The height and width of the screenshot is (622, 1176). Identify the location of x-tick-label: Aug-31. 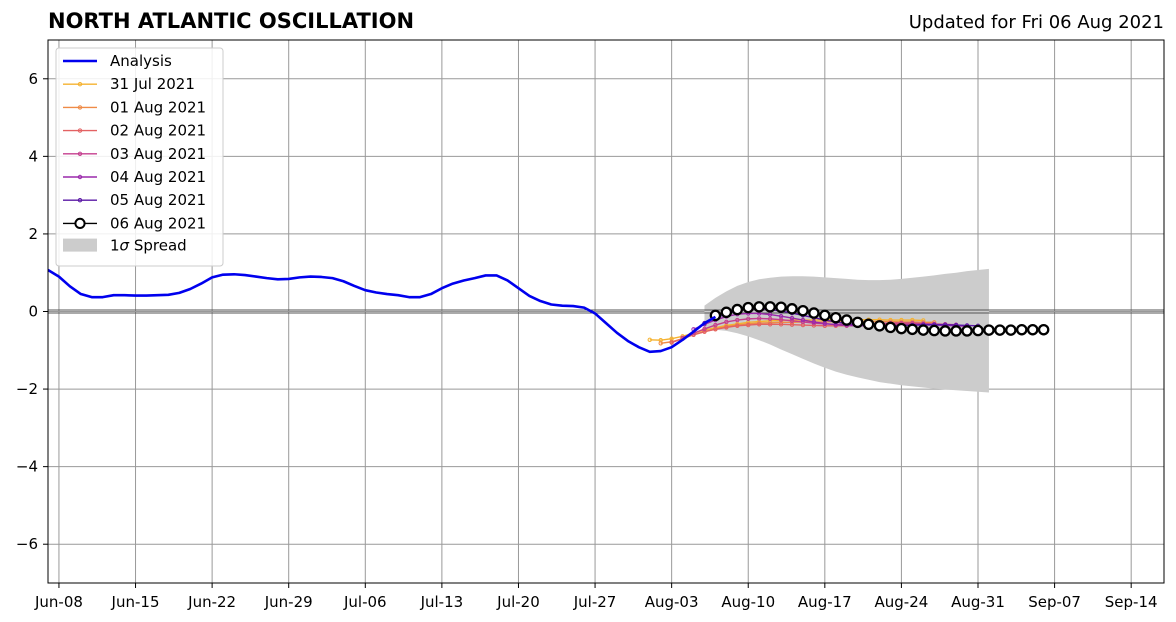
(978, 602).